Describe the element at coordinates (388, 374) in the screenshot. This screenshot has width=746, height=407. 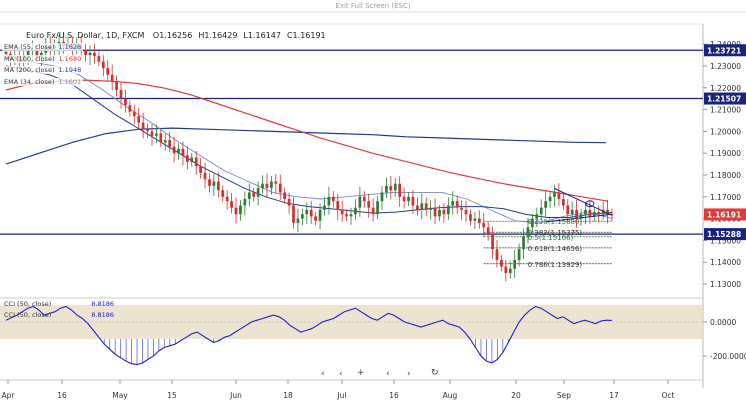
I see `scroll-right-button: ‹` at that location.